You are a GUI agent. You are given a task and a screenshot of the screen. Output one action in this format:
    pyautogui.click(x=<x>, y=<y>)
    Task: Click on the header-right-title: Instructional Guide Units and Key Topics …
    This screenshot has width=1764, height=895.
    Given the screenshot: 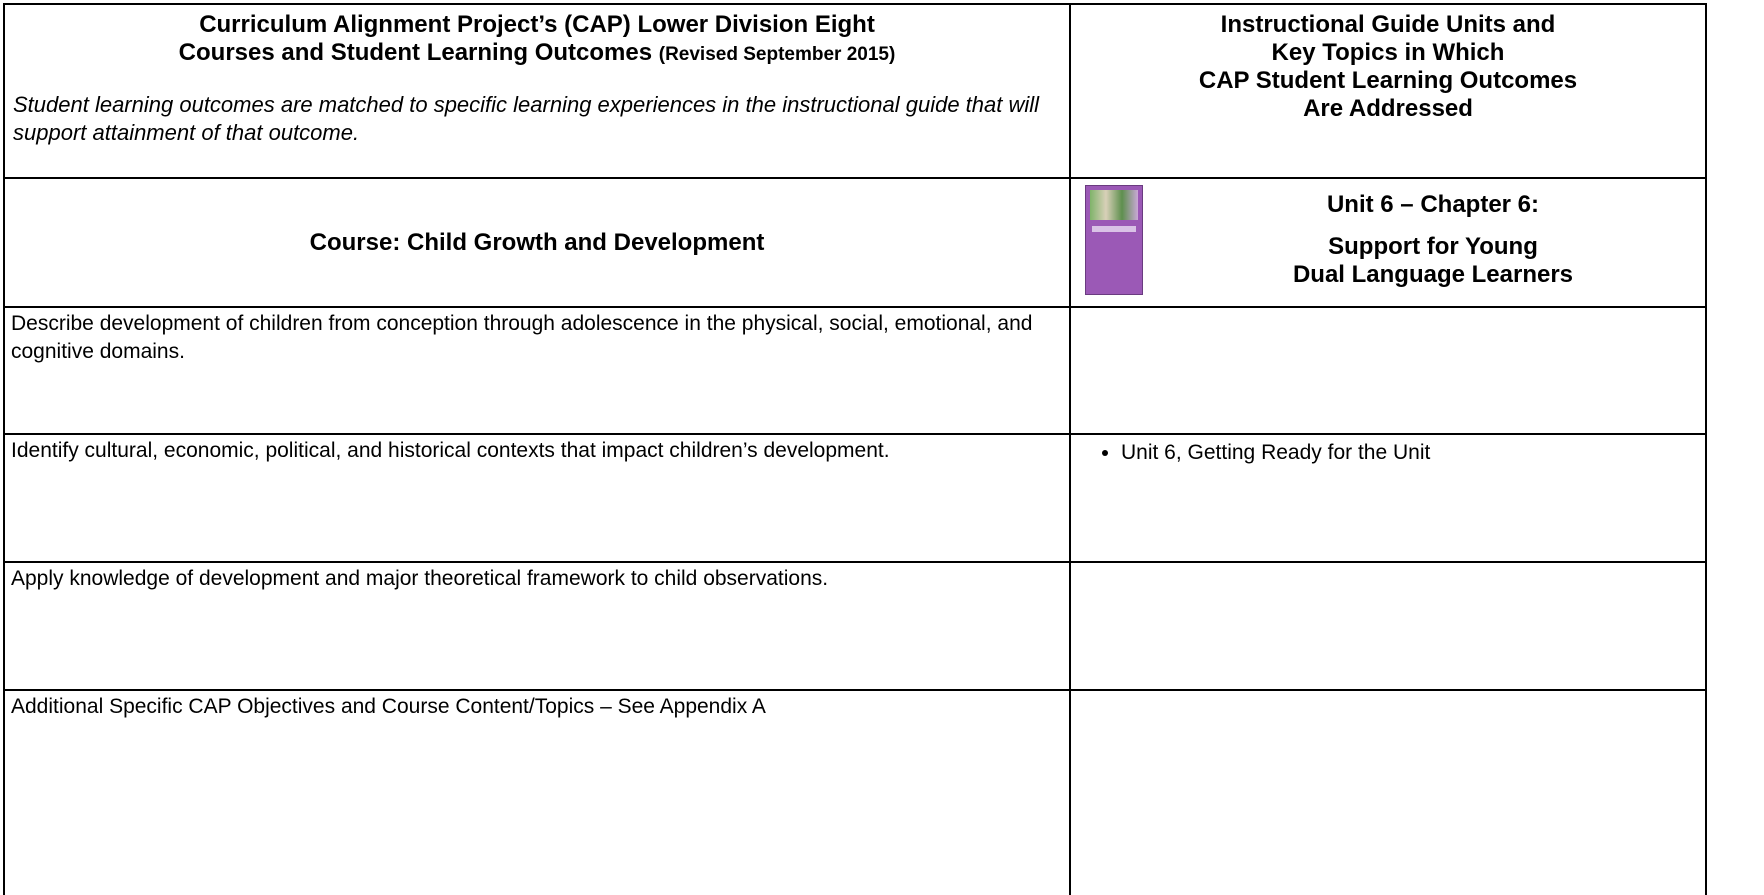 What is the action you would take?
    pyautogui.click(x=1388, y=67)
    